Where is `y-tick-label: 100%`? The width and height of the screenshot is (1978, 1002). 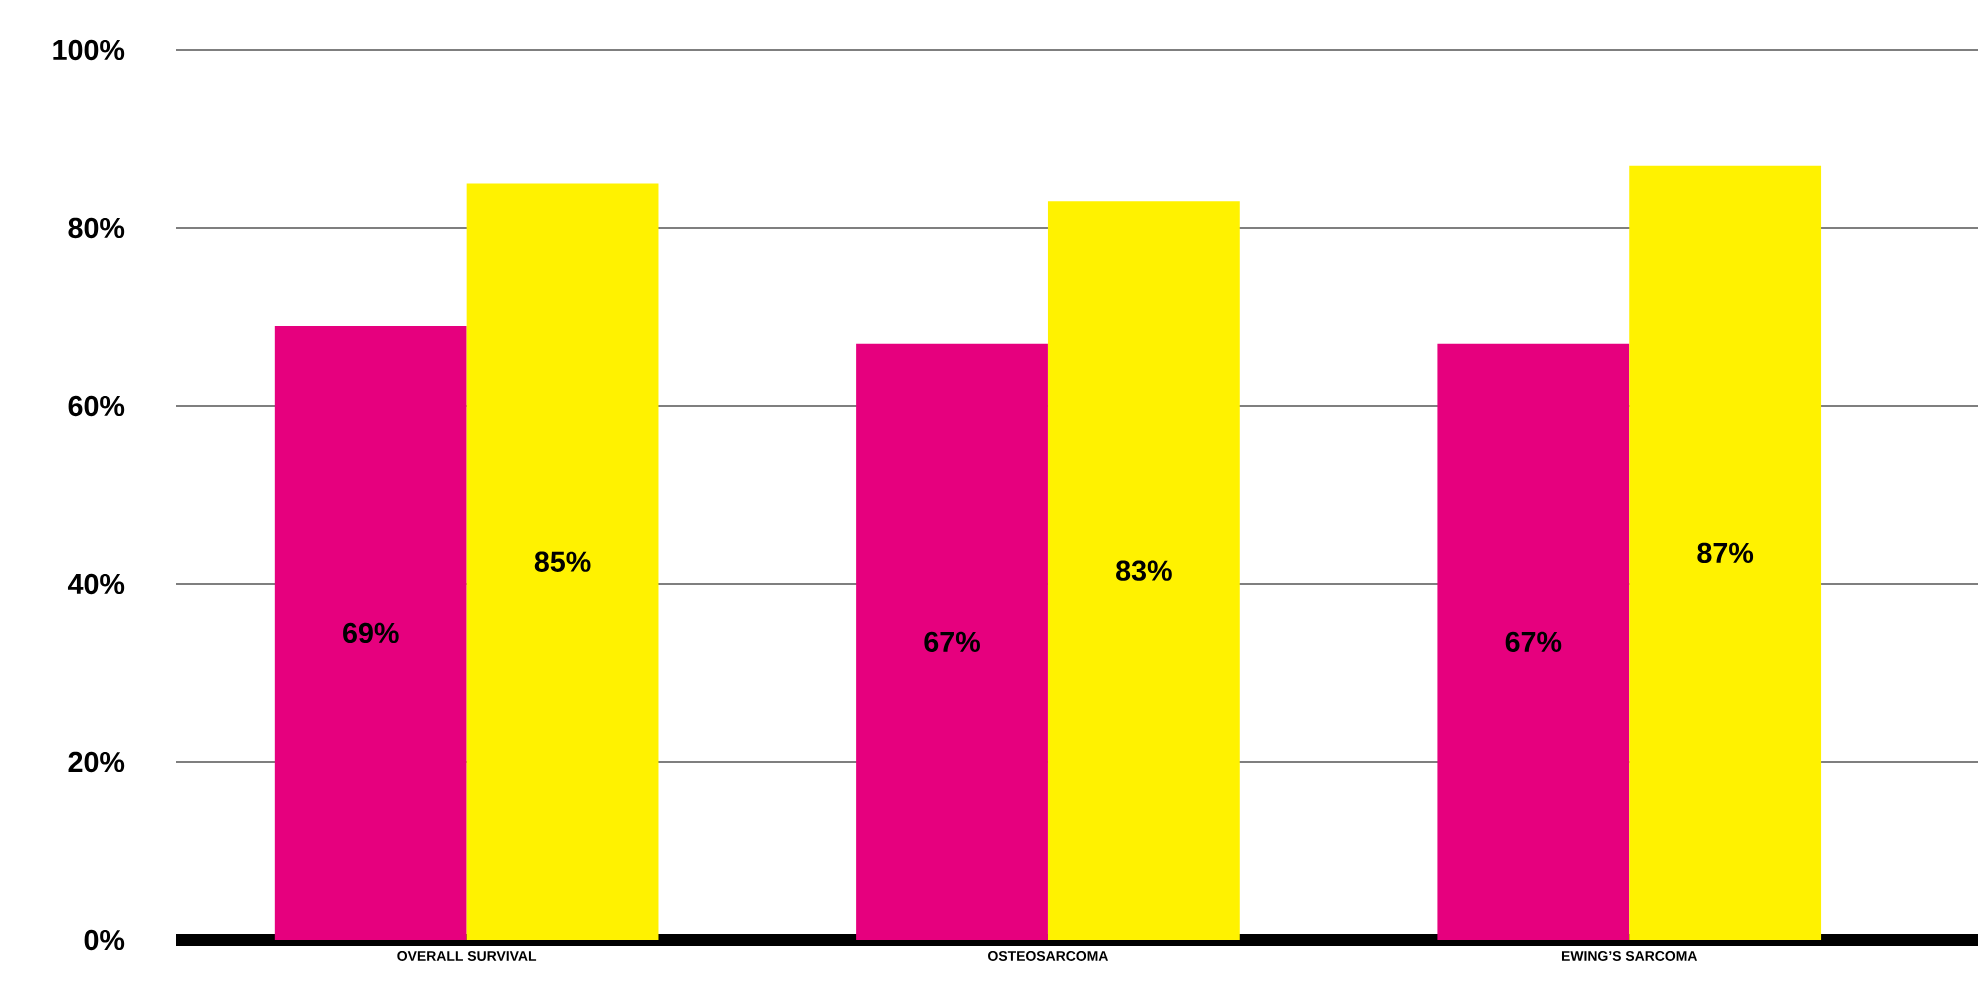
y-tick-label: 100% is located at coordinates (89, 50).